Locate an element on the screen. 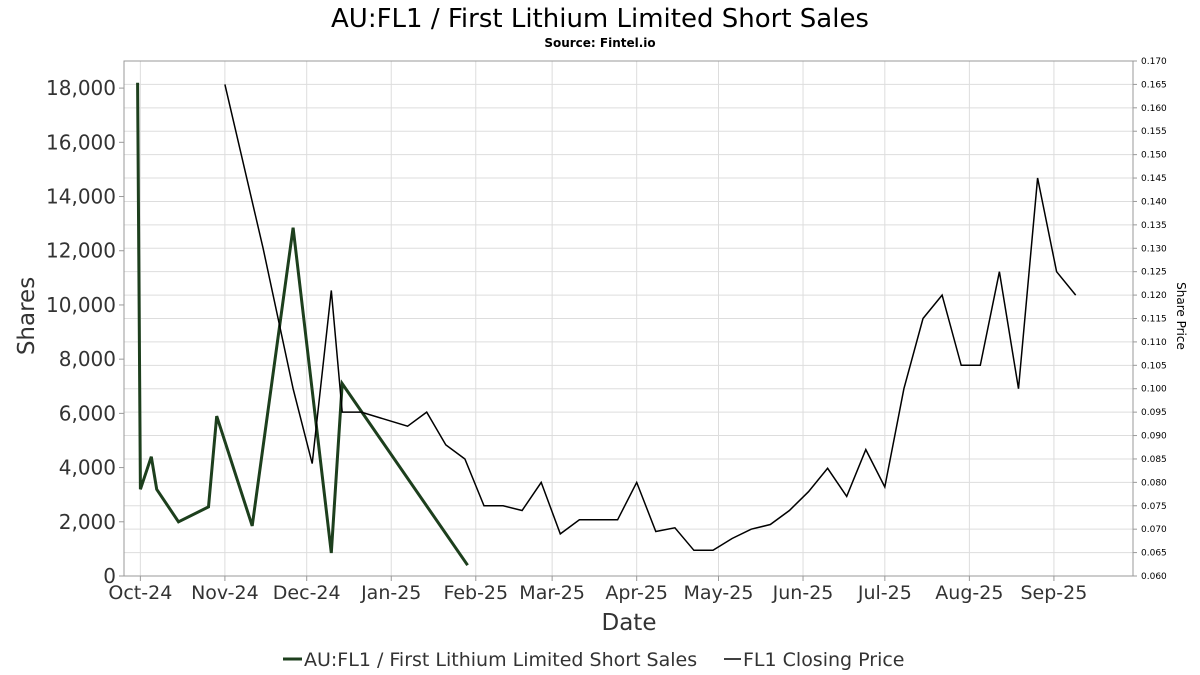 This screenshot has height=675, width=1200. legend-label-closing-price: FL1 Closing Price is located at coordinates (823, 660).